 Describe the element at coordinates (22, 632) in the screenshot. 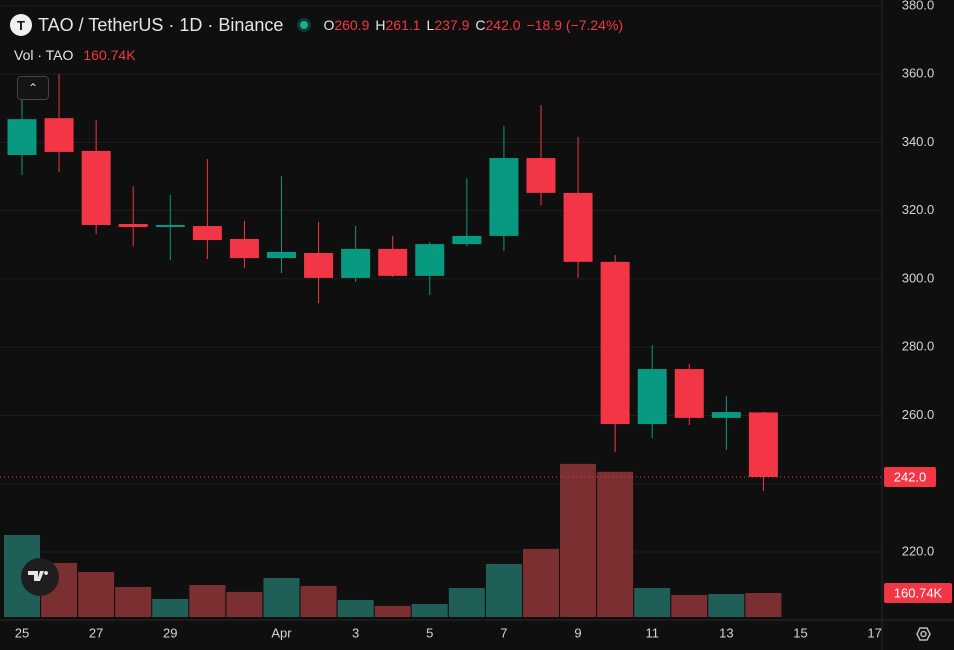

I see `x-tick-label: 25` at that location.